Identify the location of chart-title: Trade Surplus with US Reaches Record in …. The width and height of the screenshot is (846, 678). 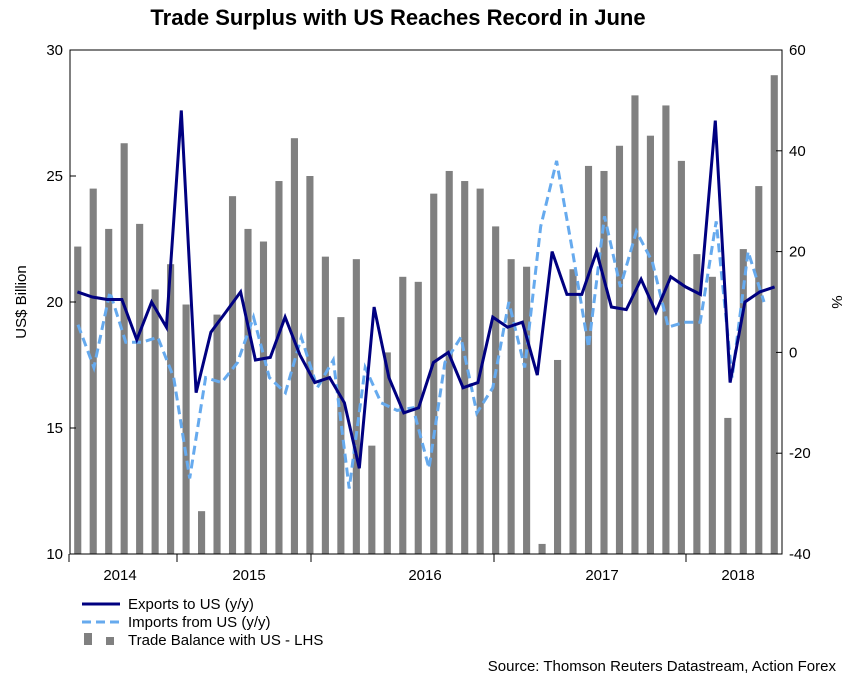
(397, 17).